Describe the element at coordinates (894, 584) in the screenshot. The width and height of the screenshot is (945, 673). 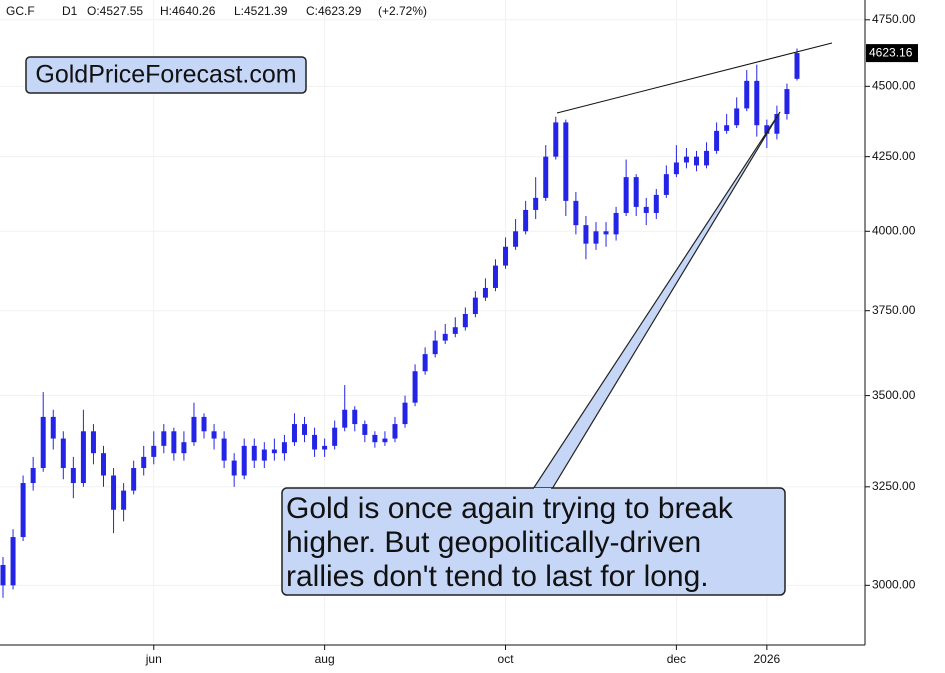
I see `y-tick-label: 3000.00` at that location.